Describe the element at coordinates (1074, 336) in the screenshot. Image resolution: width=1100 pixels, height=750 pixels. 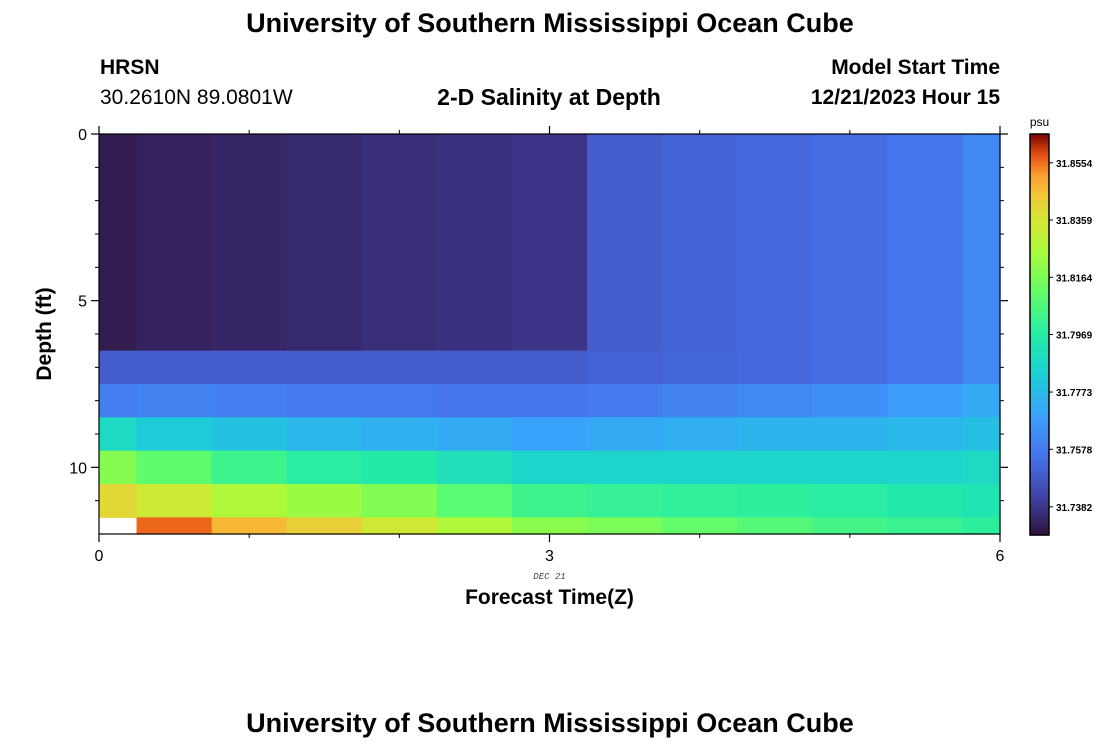
I see `colorbar-tick-label: 31.7969` at that location.